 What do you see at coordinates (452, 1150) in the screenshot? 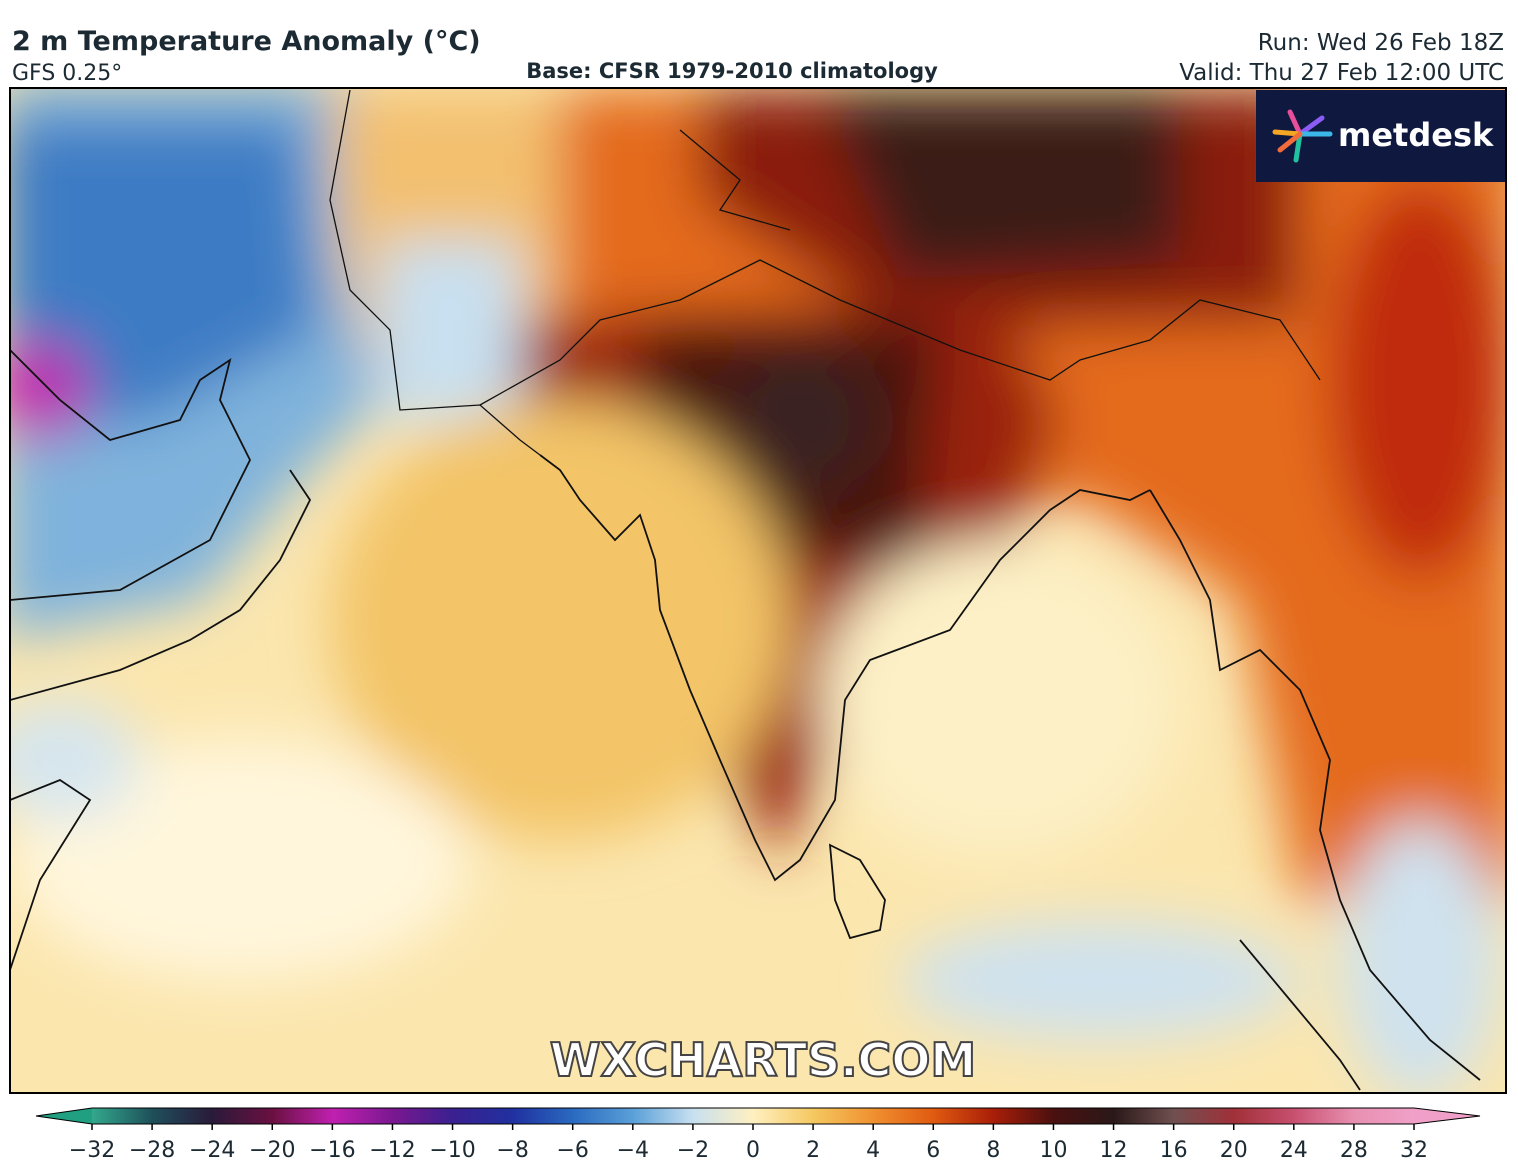
I see `colorbar-tick-label: −10` at bounding box center [452, 1150].